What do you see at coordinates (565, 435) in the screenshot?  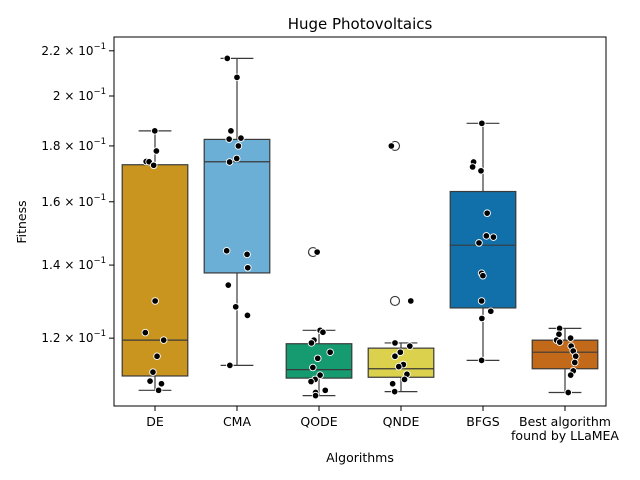 I see `x-tick-label: found by LLaMEA` at bounding box center [565, 435].